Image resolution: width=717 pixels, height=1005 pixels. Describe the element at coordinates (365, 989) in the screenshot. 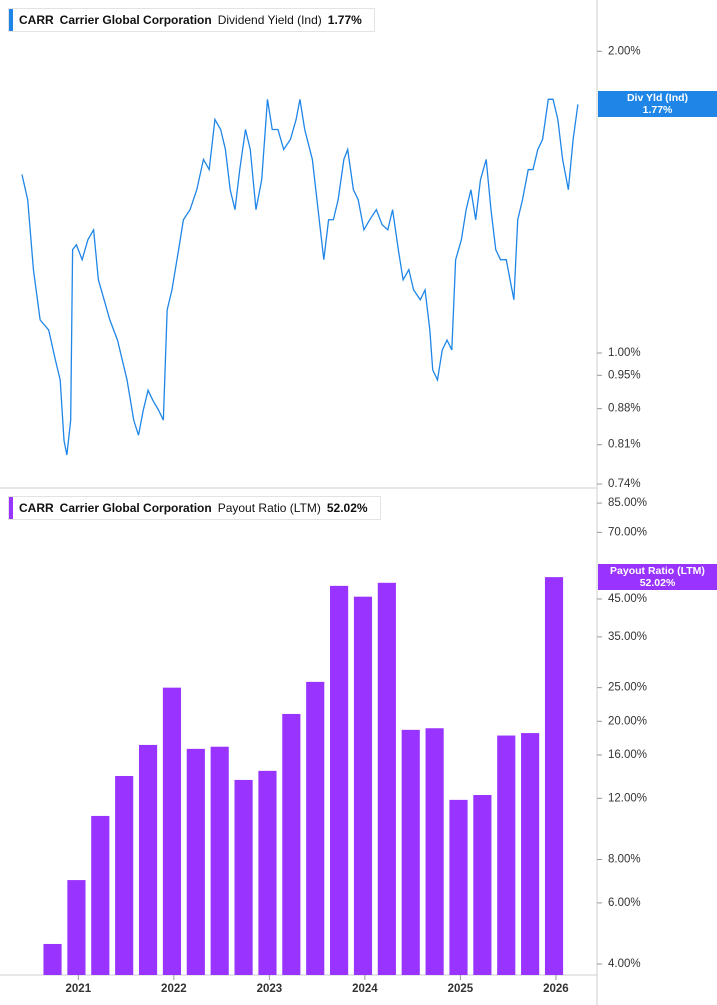

I see `x-tick-label: 2024` at that location.